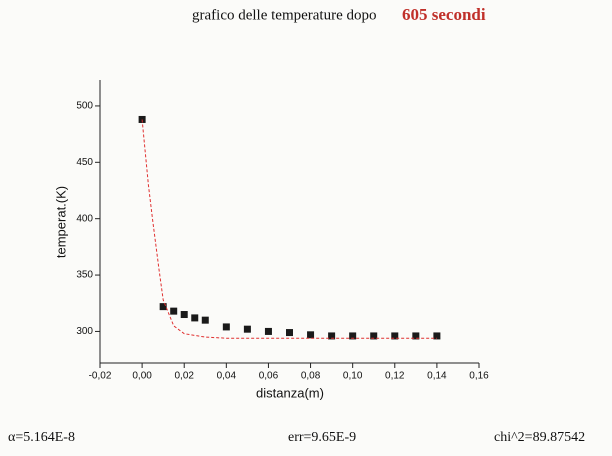 The height and width of the screenshot is (456, 612). Describe the element at coordinates (269, 376) in the screenshot. I see `x-tick-label: 0,06` at that location.